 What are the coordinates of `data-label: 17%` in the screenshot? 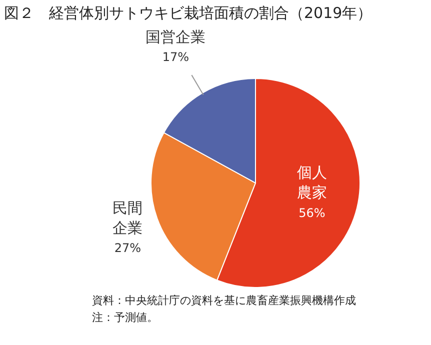 It's located at (176, 57).